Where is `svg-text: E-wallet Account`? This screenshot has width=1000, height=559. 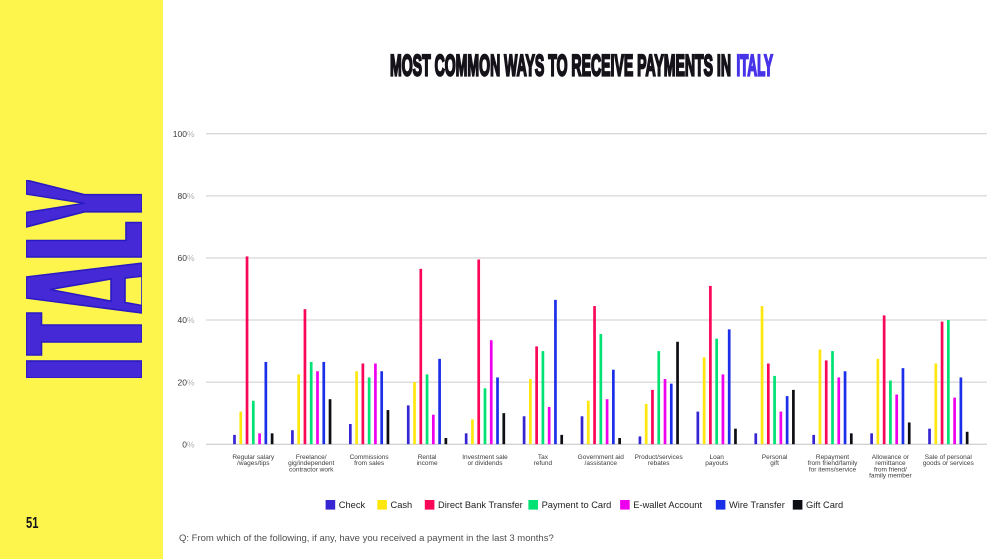
svg-text: E-wallet Account is located at coordinates (667, 505).